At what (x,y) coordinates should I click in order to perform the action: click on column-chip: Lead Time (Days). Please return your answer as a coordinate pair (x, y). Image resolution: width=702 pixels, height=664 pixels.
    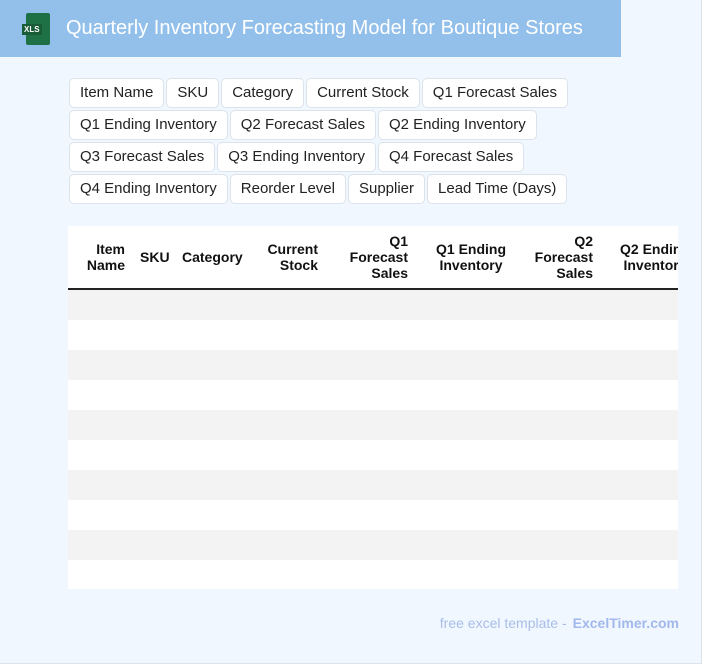
    Looking at the image, I should click on (497, 189).